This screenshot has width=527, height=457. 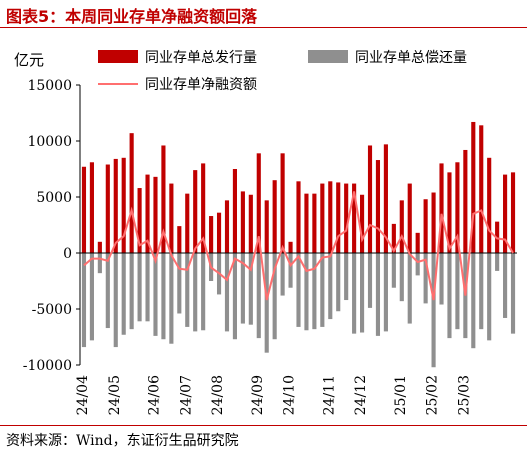 What do you see at coordinates (122, 441) in the screenshot?
I see `source-note: 资料来源：Wind，东证衍生品研究院` at bounding box center [122, 441].